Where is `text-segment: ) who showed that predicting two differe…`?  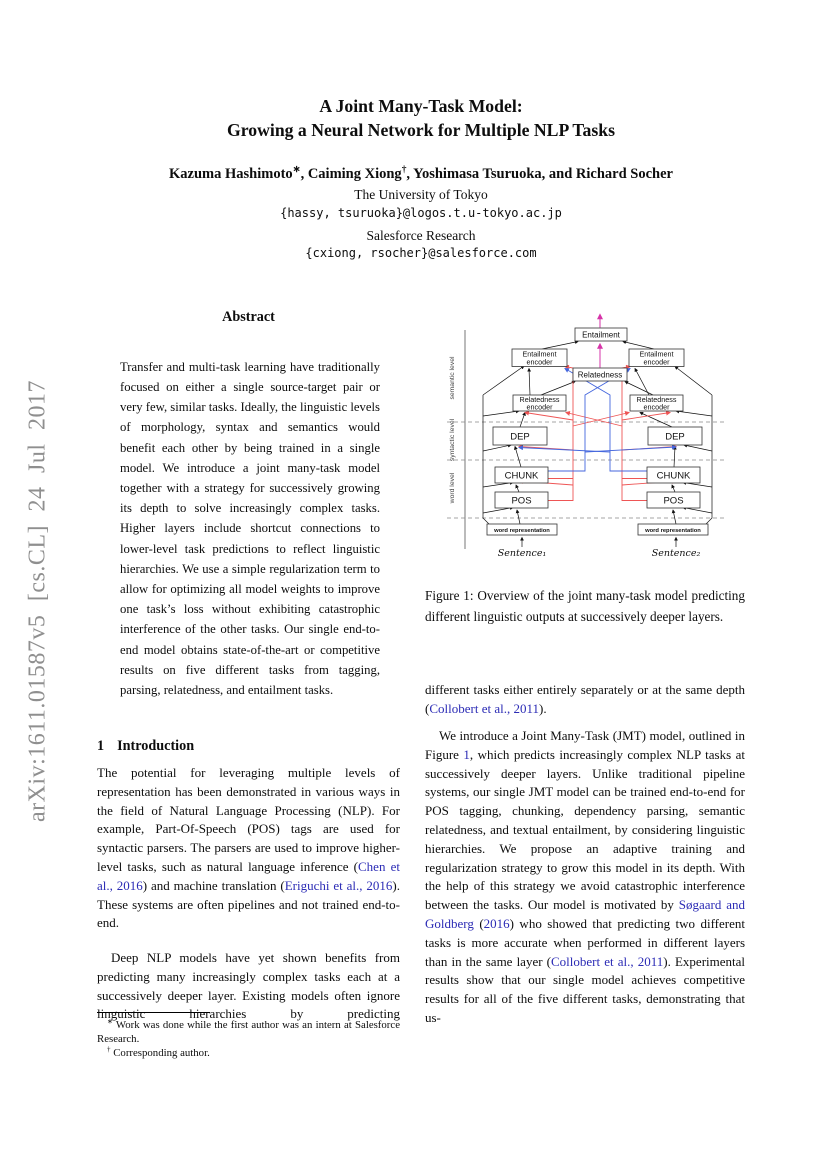 text-segment: ) who showed that predicting two differe… is located at coordinates (585, 942).